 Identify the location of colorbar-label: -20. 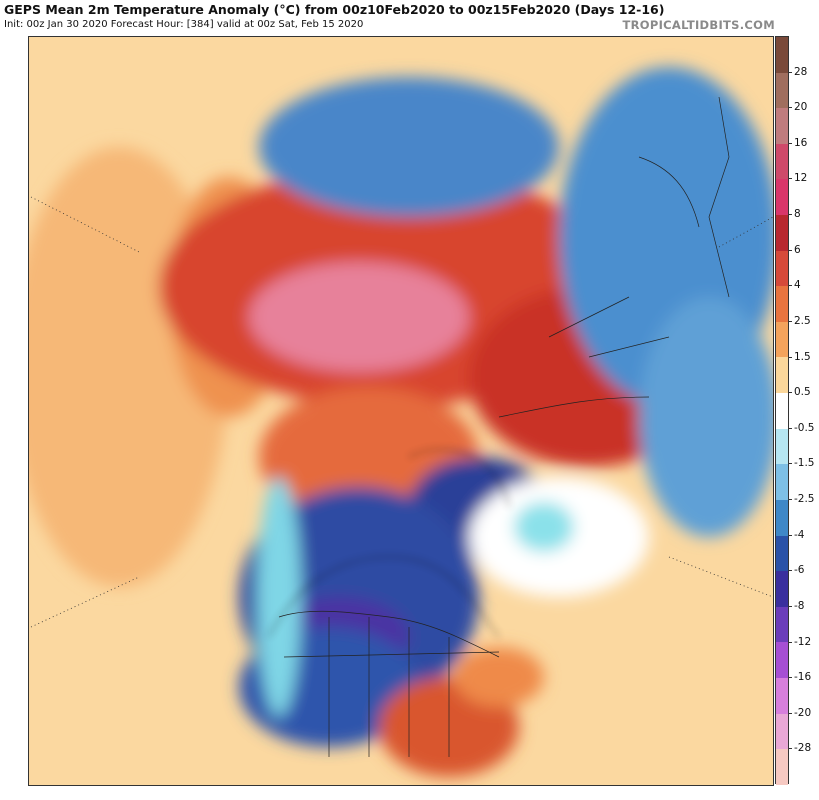
(803, 712).